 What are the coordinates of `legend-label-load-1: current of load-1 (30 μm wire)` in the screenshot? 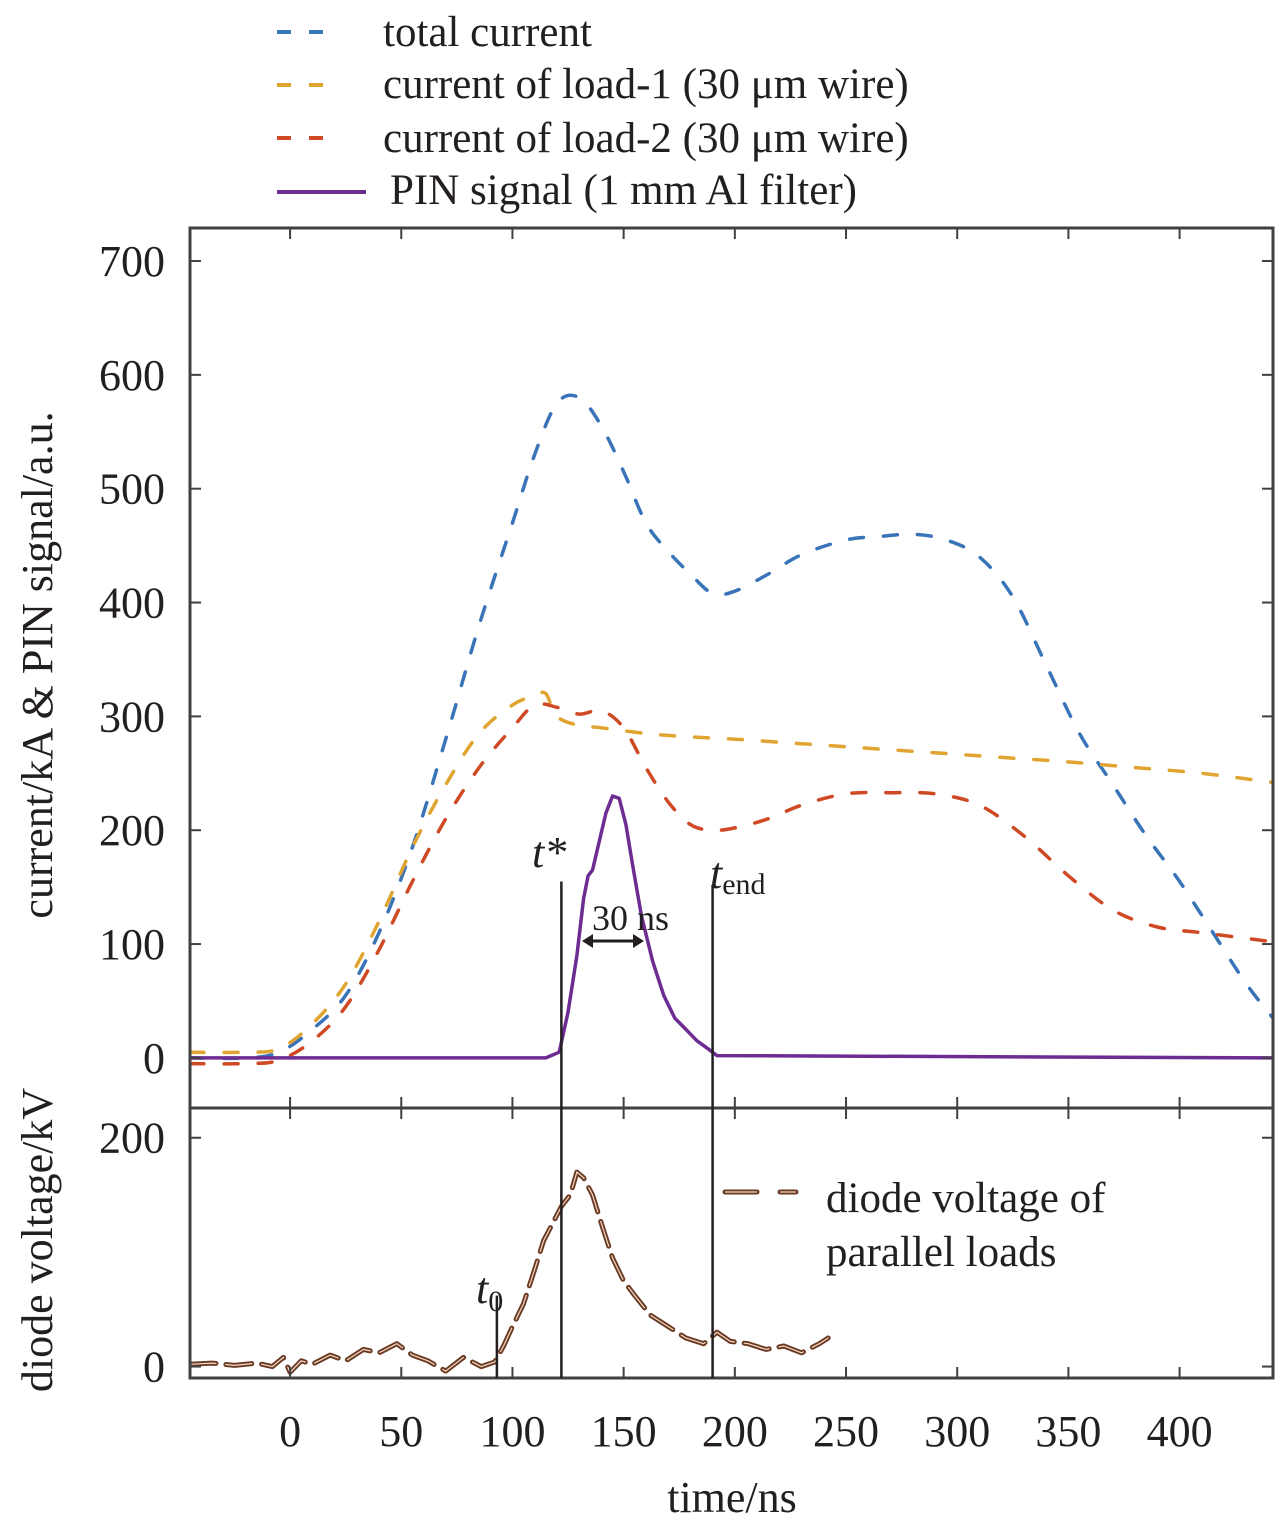 It's located at (646, 84).